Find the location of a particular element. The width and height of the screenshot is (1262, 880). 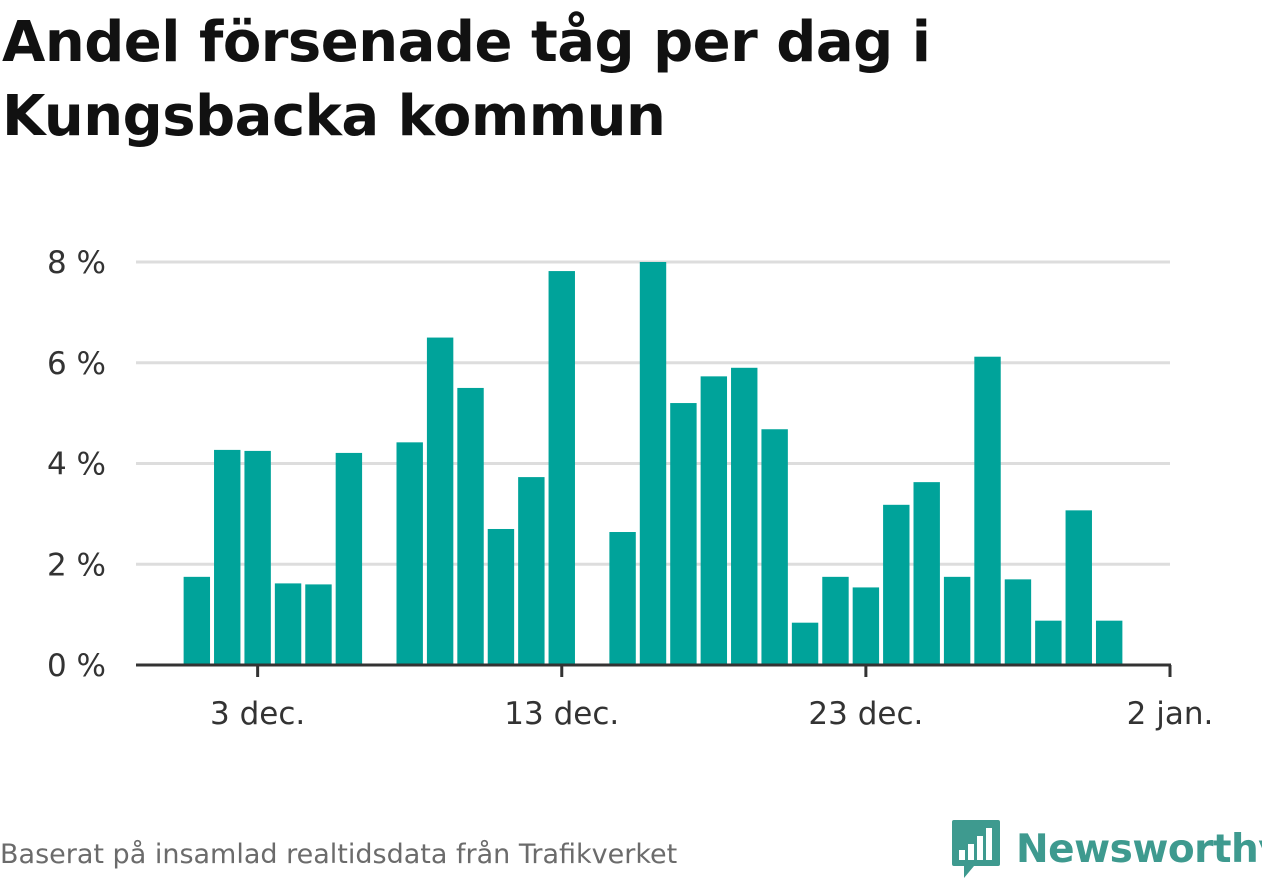

x-axis is located at coordinates (654, 670).